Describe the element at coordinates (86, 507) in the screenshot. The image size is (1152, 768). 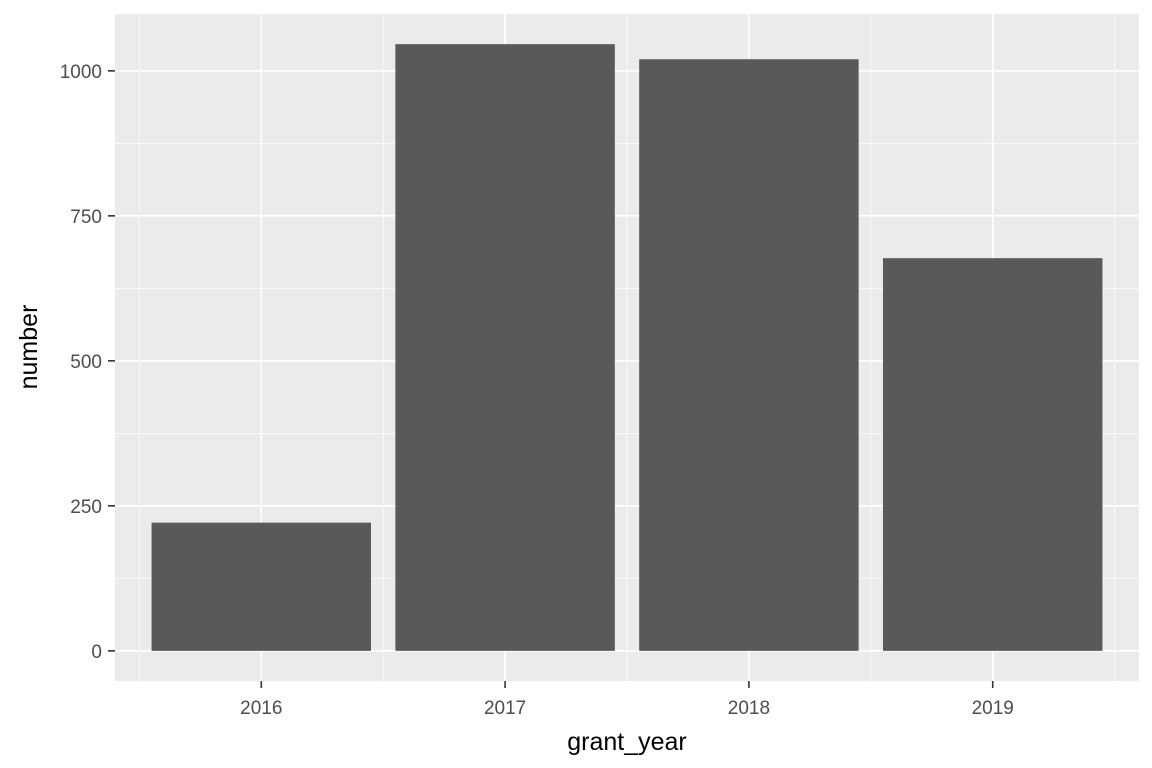
I see `y-tick-label: 250` at that location.